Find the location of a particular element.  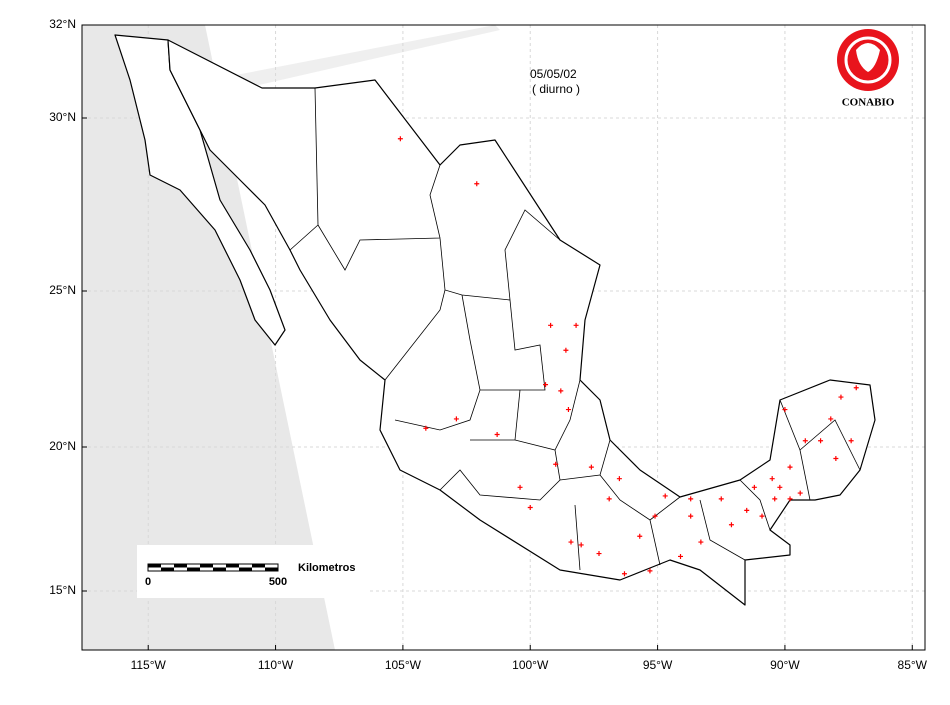

y-tick-label: 25°N is located at coordinates (62, 290).